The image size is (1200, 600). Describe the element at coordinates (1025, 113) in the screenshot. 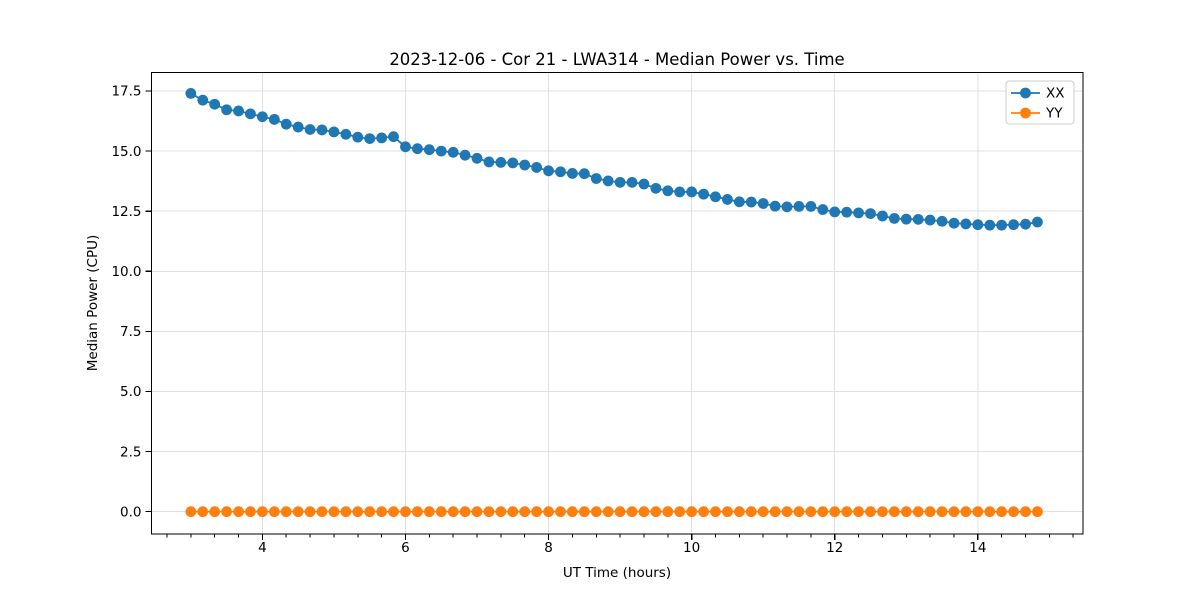

I see `legend-marker` at that location.